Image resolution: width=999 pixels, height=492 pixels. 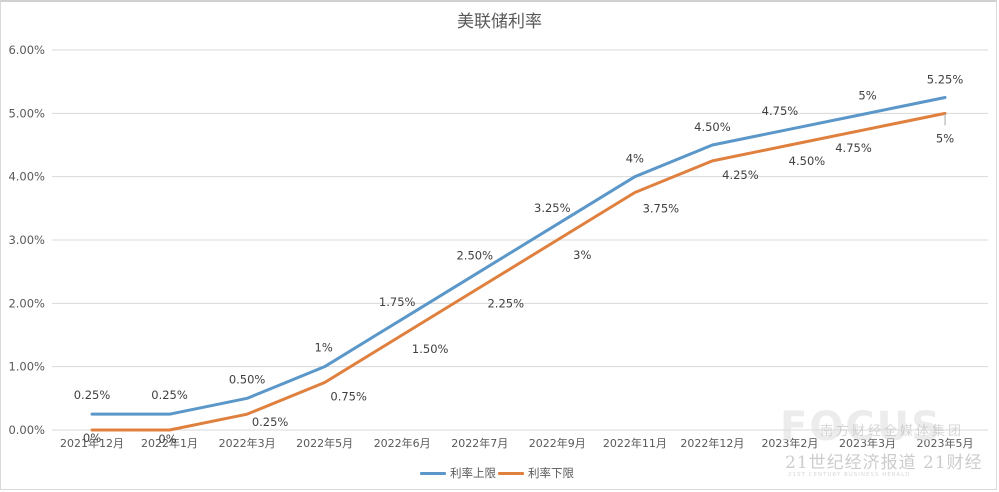 I want to click on x-tick-label: 2022年6月, so click(x=402, y=443).